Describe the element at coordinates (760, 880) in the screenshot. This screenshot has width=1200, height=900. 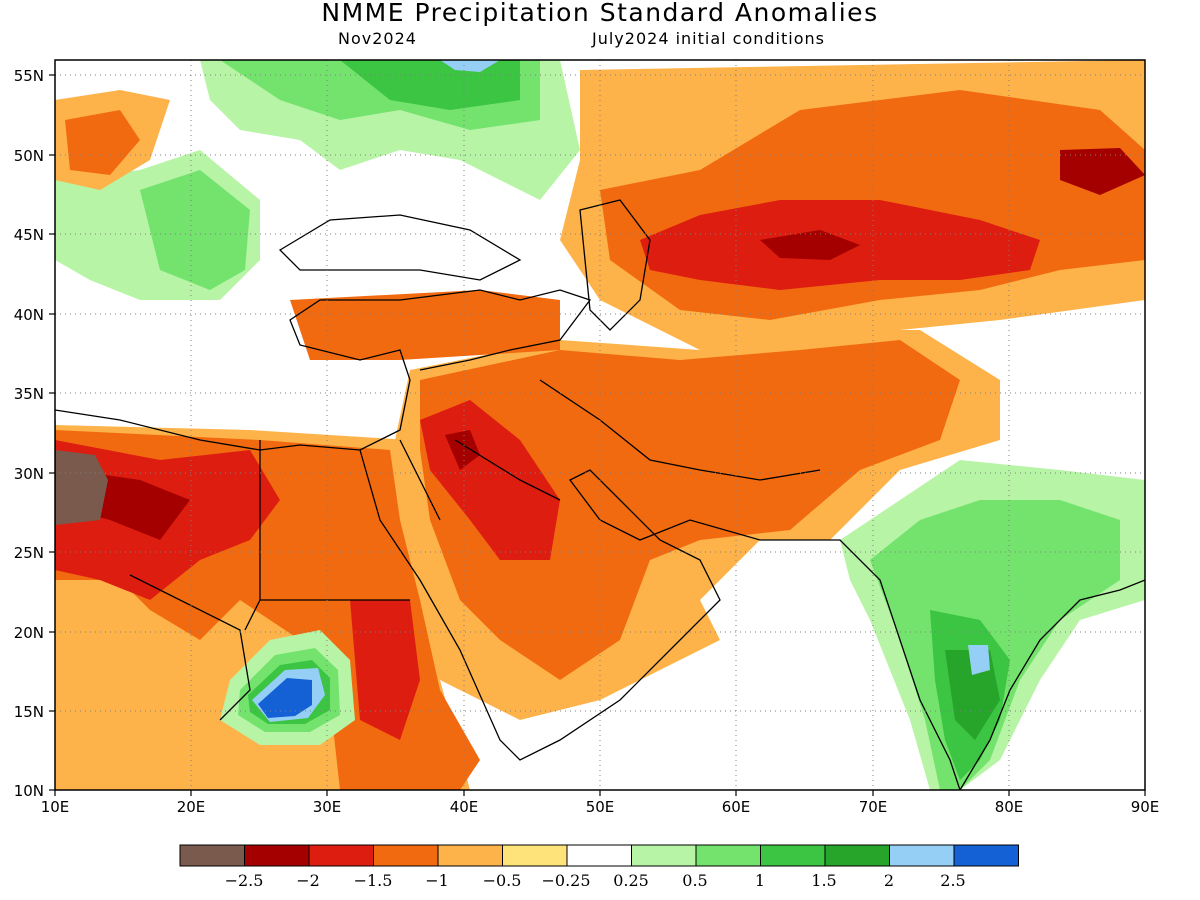
I see `colorbar-label: 1` at that location.